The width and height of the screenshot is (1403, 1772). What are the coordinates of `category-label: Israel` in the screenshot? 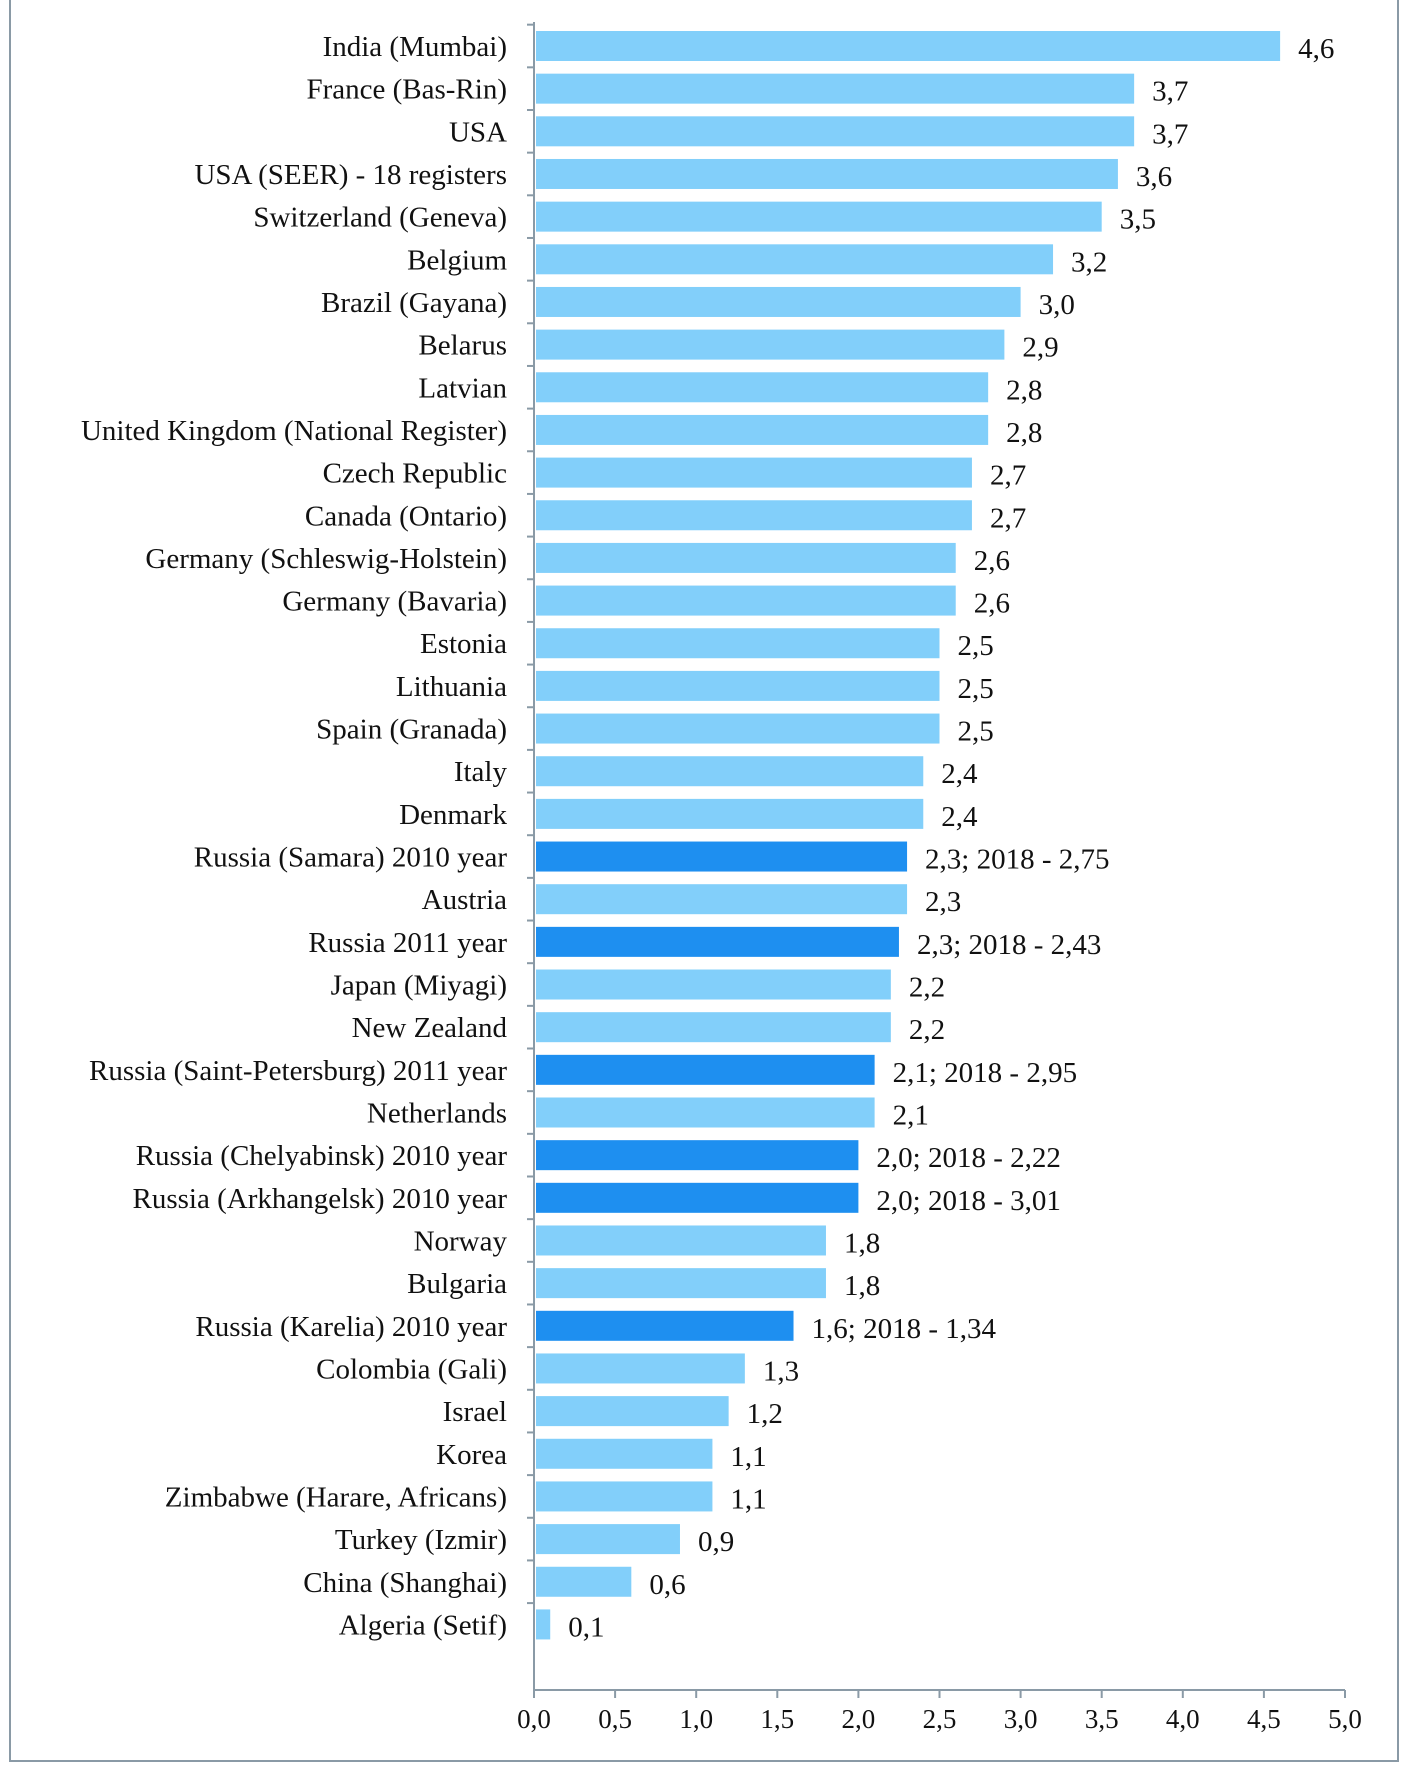 It's located at (475, 1412).